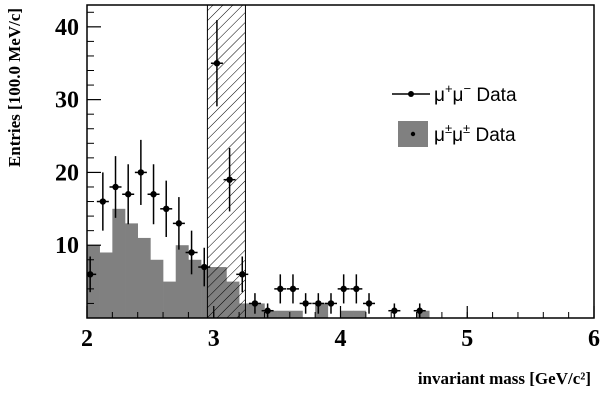  Describe the element at coordinates (494, 95) in the screenshot. I see `legend-label-1-suffix: Data` at that location.